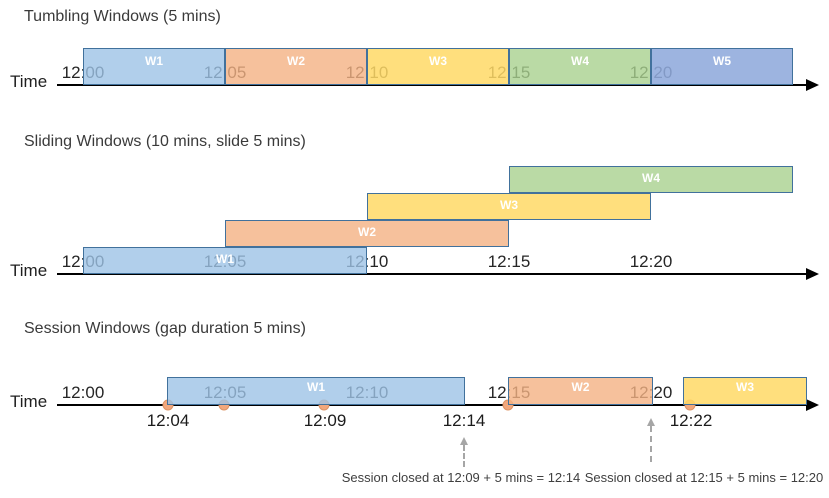 The height and width of the screenshot is (498, 829). Describe the element at coordinates (464, 420) in the screenshot. I see `event-time-label: 12:14` at that location.